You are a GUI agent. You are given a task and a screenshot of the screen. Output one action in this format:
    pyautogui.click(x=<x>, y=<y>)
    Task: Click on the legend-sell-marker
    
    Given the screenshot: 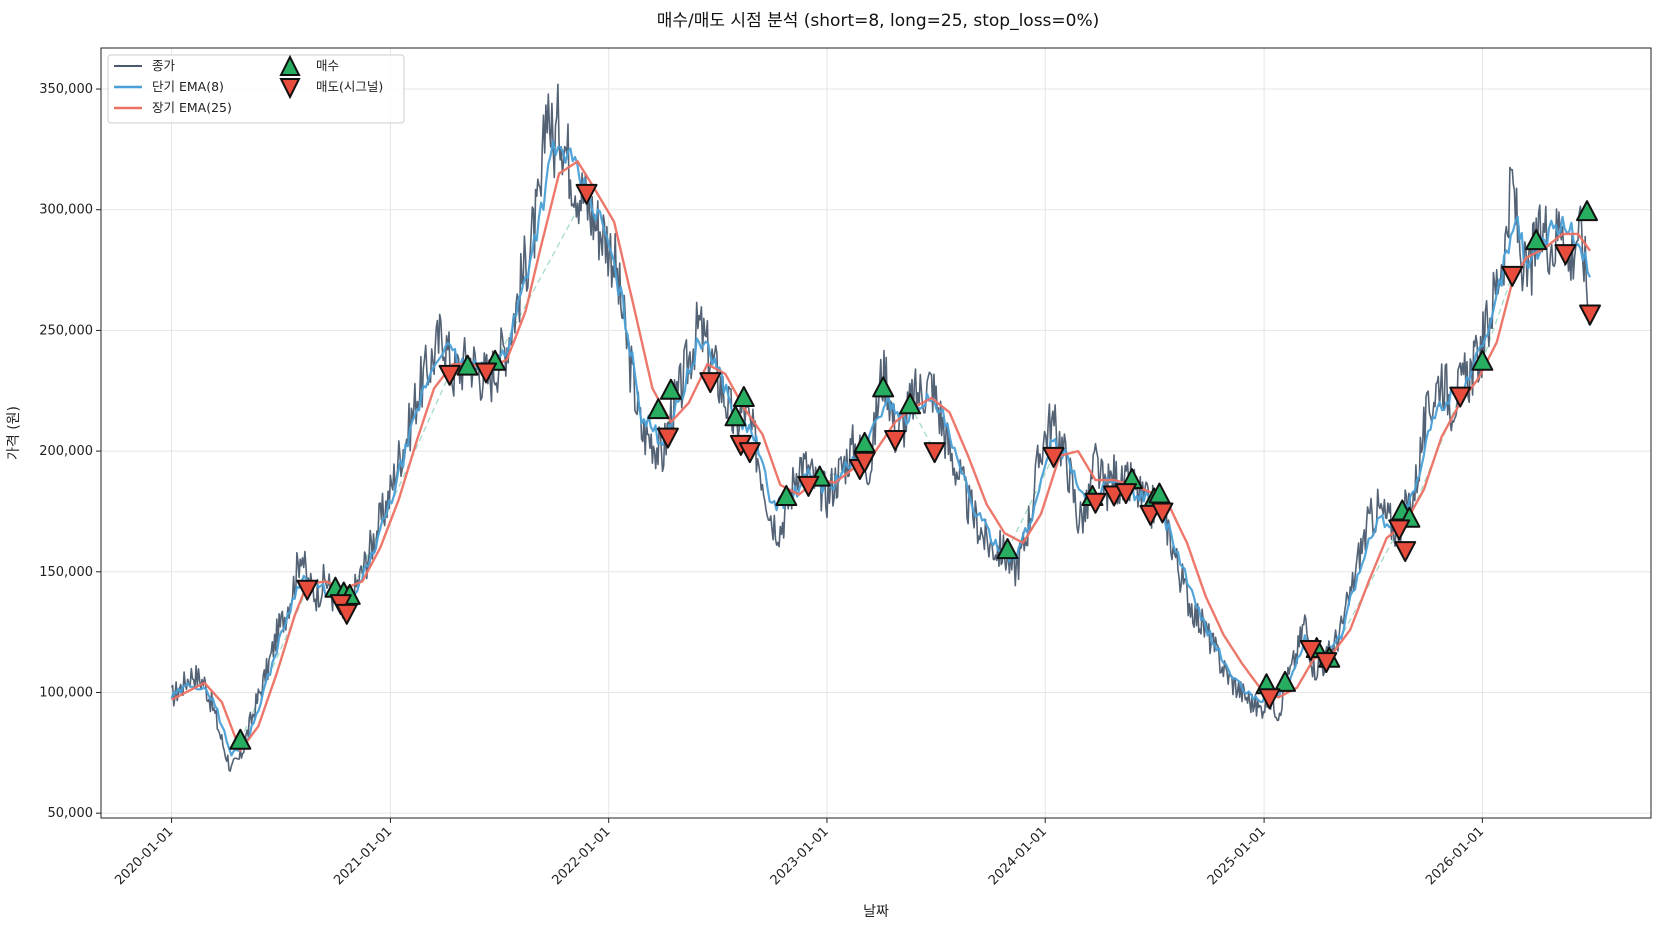 What is the action you would take?
    pyautogui.click(x=290, y=89)
    